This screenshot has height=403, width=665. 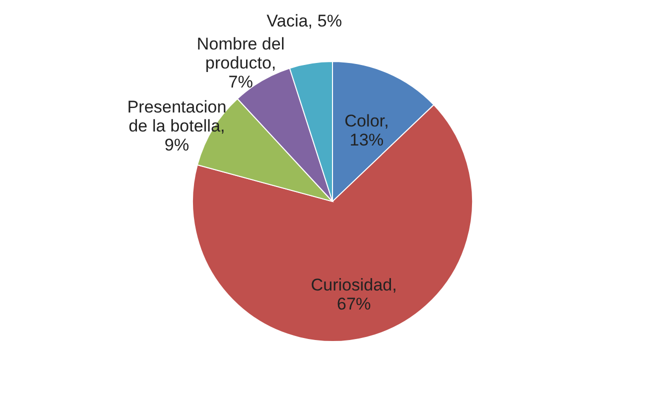 What do you see at coordinates (366, 131) in the screenshot?
I see `slice-label: Color, 13%` at bounding box center [366, 131].